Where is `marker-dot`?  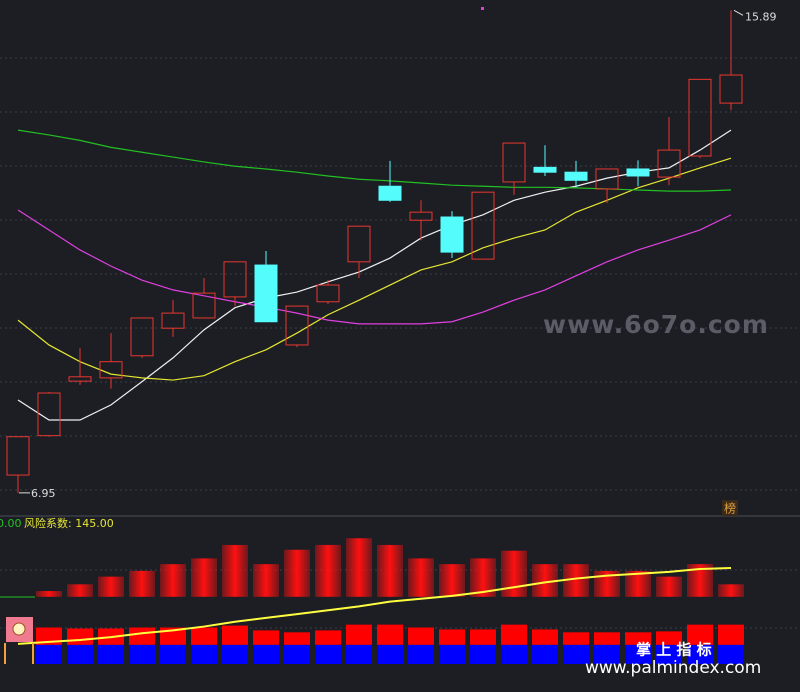
marker-dot is located at coordinates (482, 8).